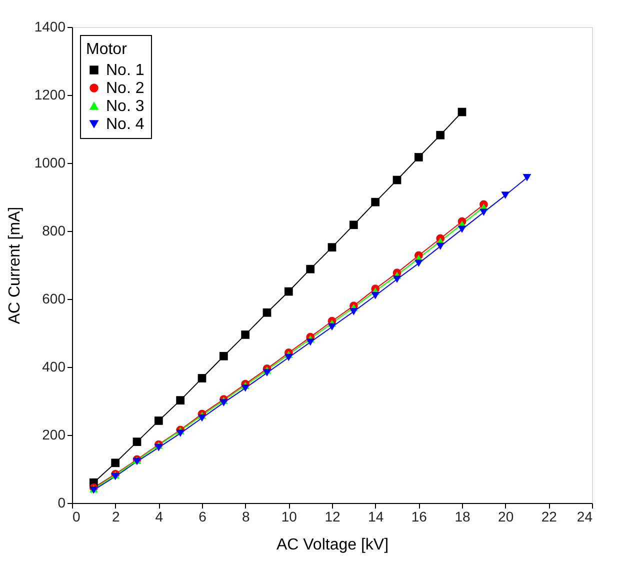 The image size is (625, 570). Describe the element at coordinates (125, 106) in the screenshot. I see `legend-label: No. 3` at that location.